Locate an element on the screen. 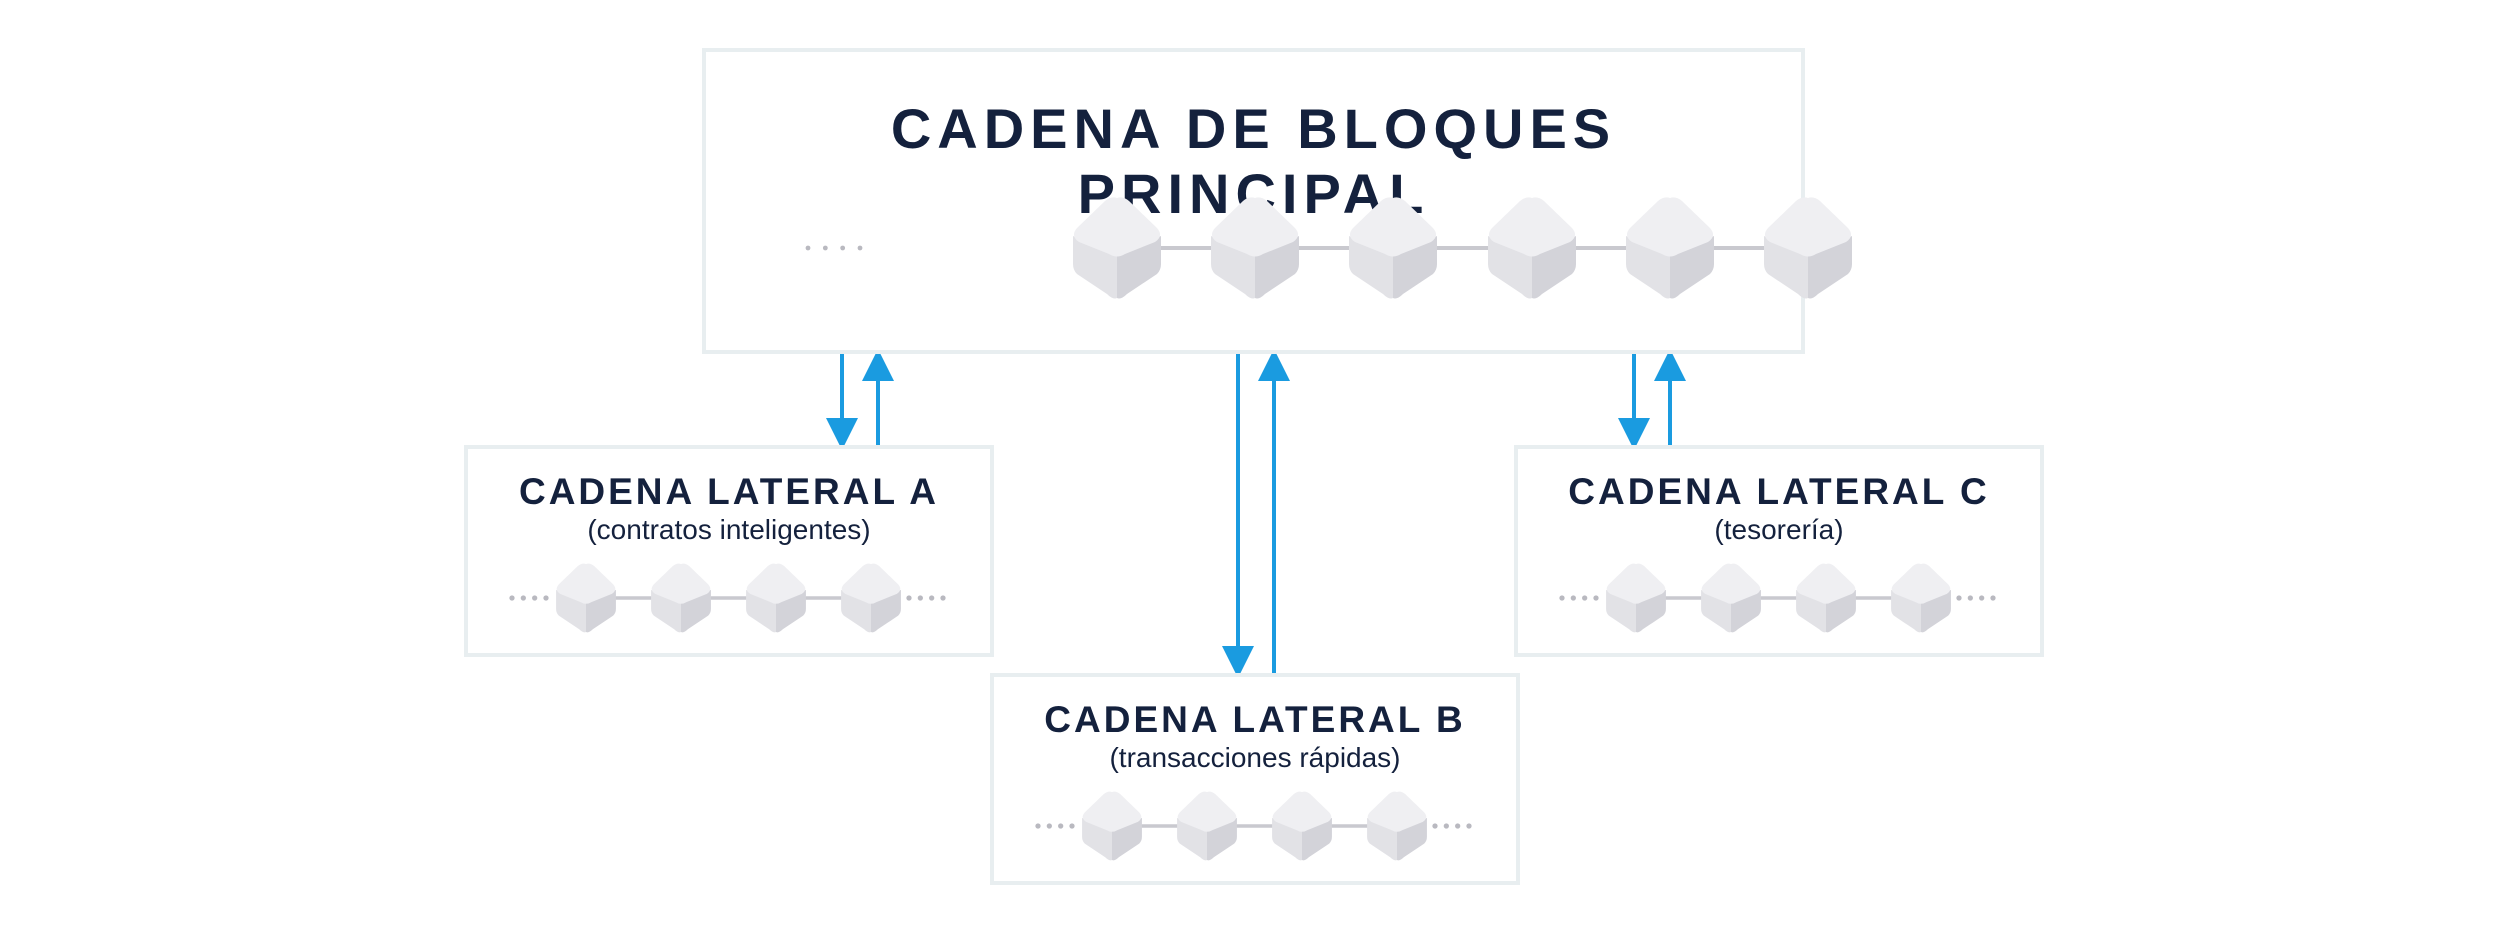  side-chain-b-subtitle: (transacciones rápidas) is located at coordinates (1255, 757).